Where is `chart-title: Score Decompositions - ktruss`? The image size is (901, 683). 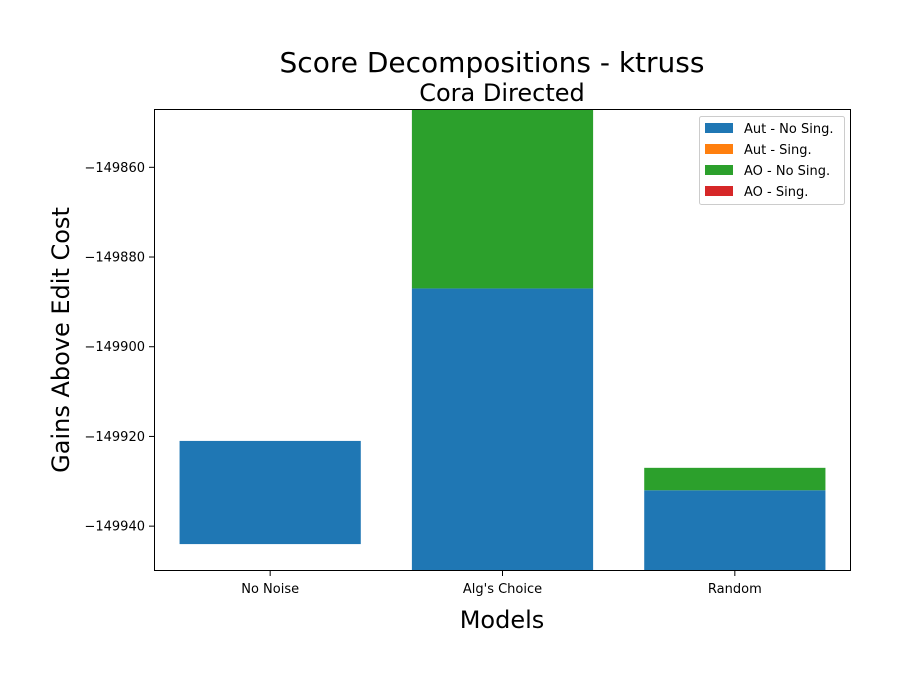
chart-title: Score Decompositions - ktruss is located at coordinates (492, 62).